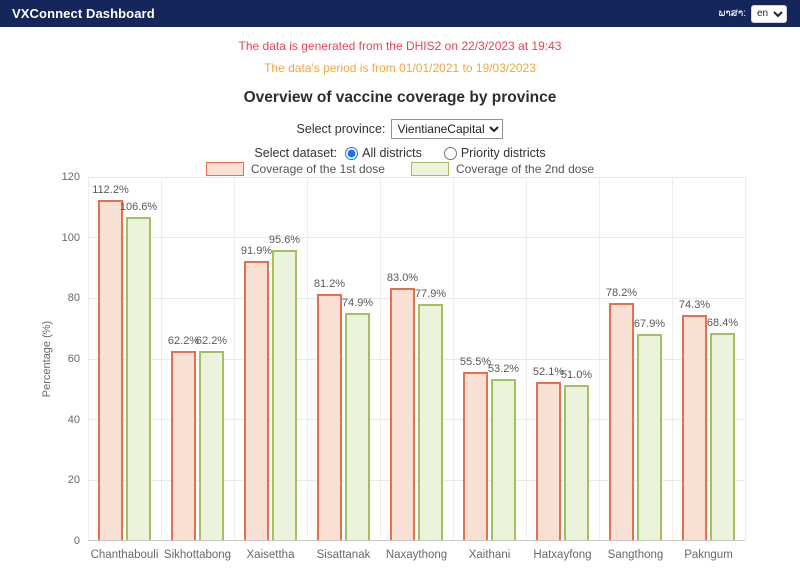 The image size is (800, 576). What do you see at coordinates (402, 278) in the screenshot?
I see `bar-value-label: 83.0%` at bounding box center [402, 278].